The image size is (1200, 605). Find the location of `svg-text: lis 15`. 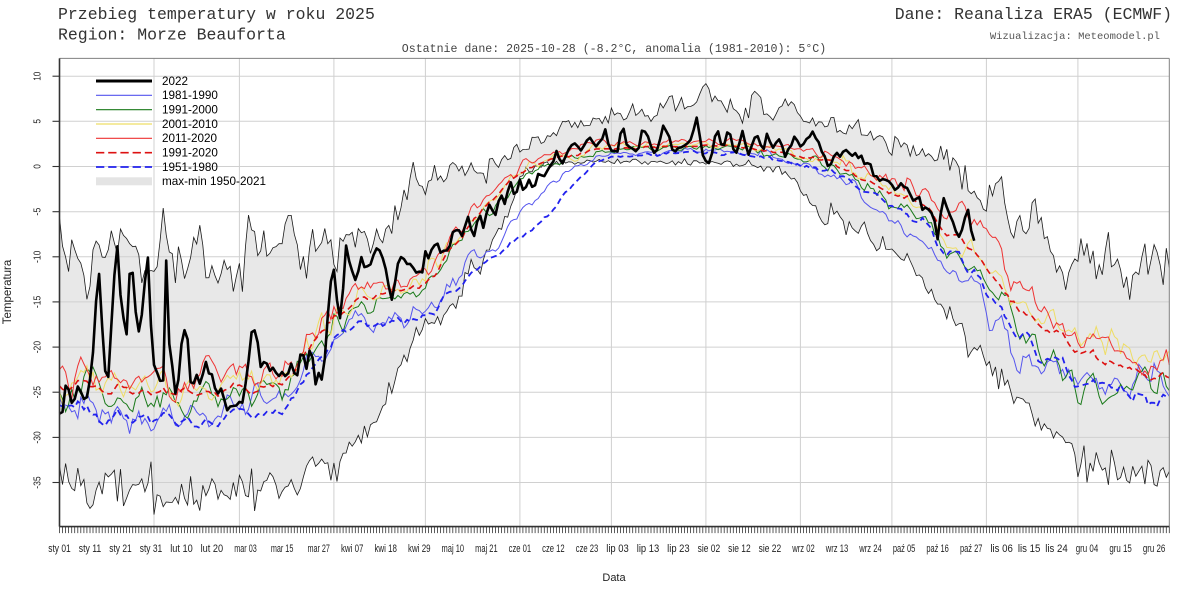

svg-text: lis 15 is located at coordinates (1029, 549).